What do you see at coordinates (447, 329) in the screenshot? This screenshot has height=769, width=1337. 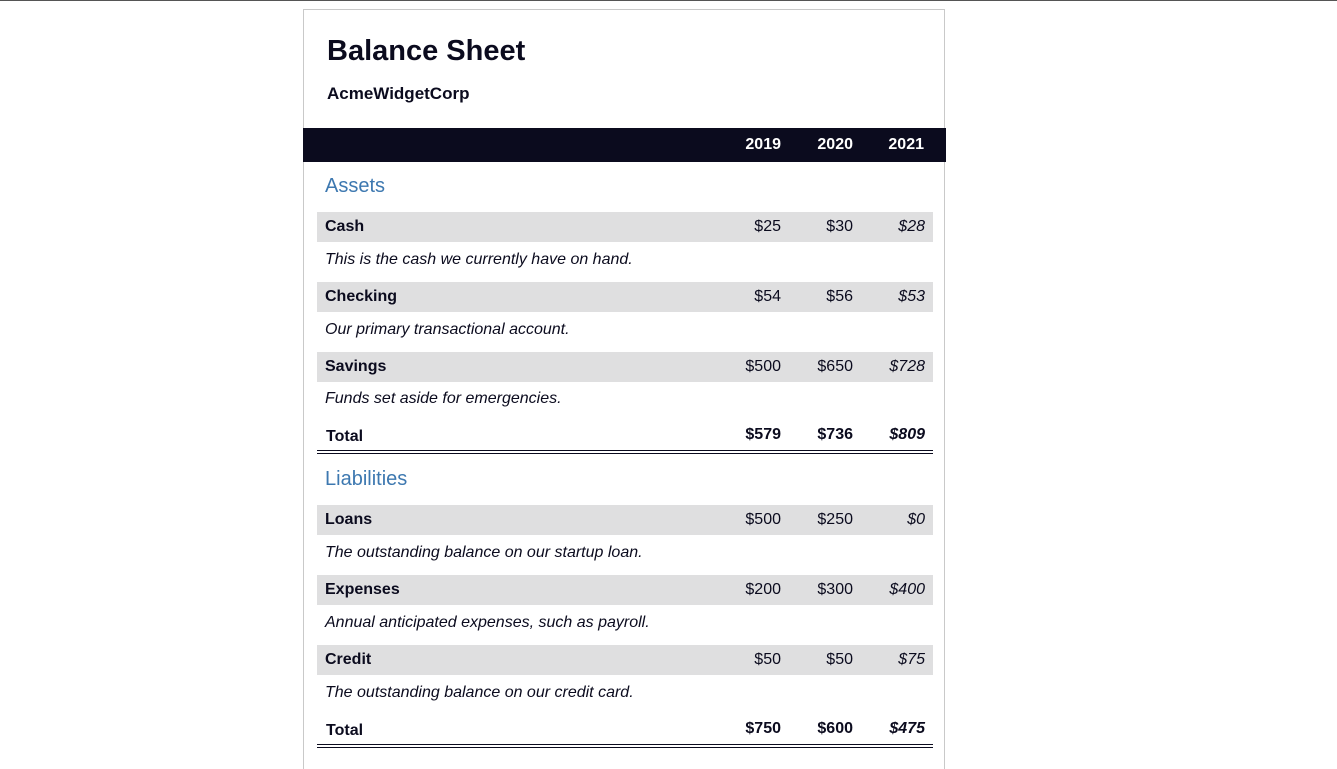 I see `row-description: Our primary transactional account.` at bounding box center [447, 329].